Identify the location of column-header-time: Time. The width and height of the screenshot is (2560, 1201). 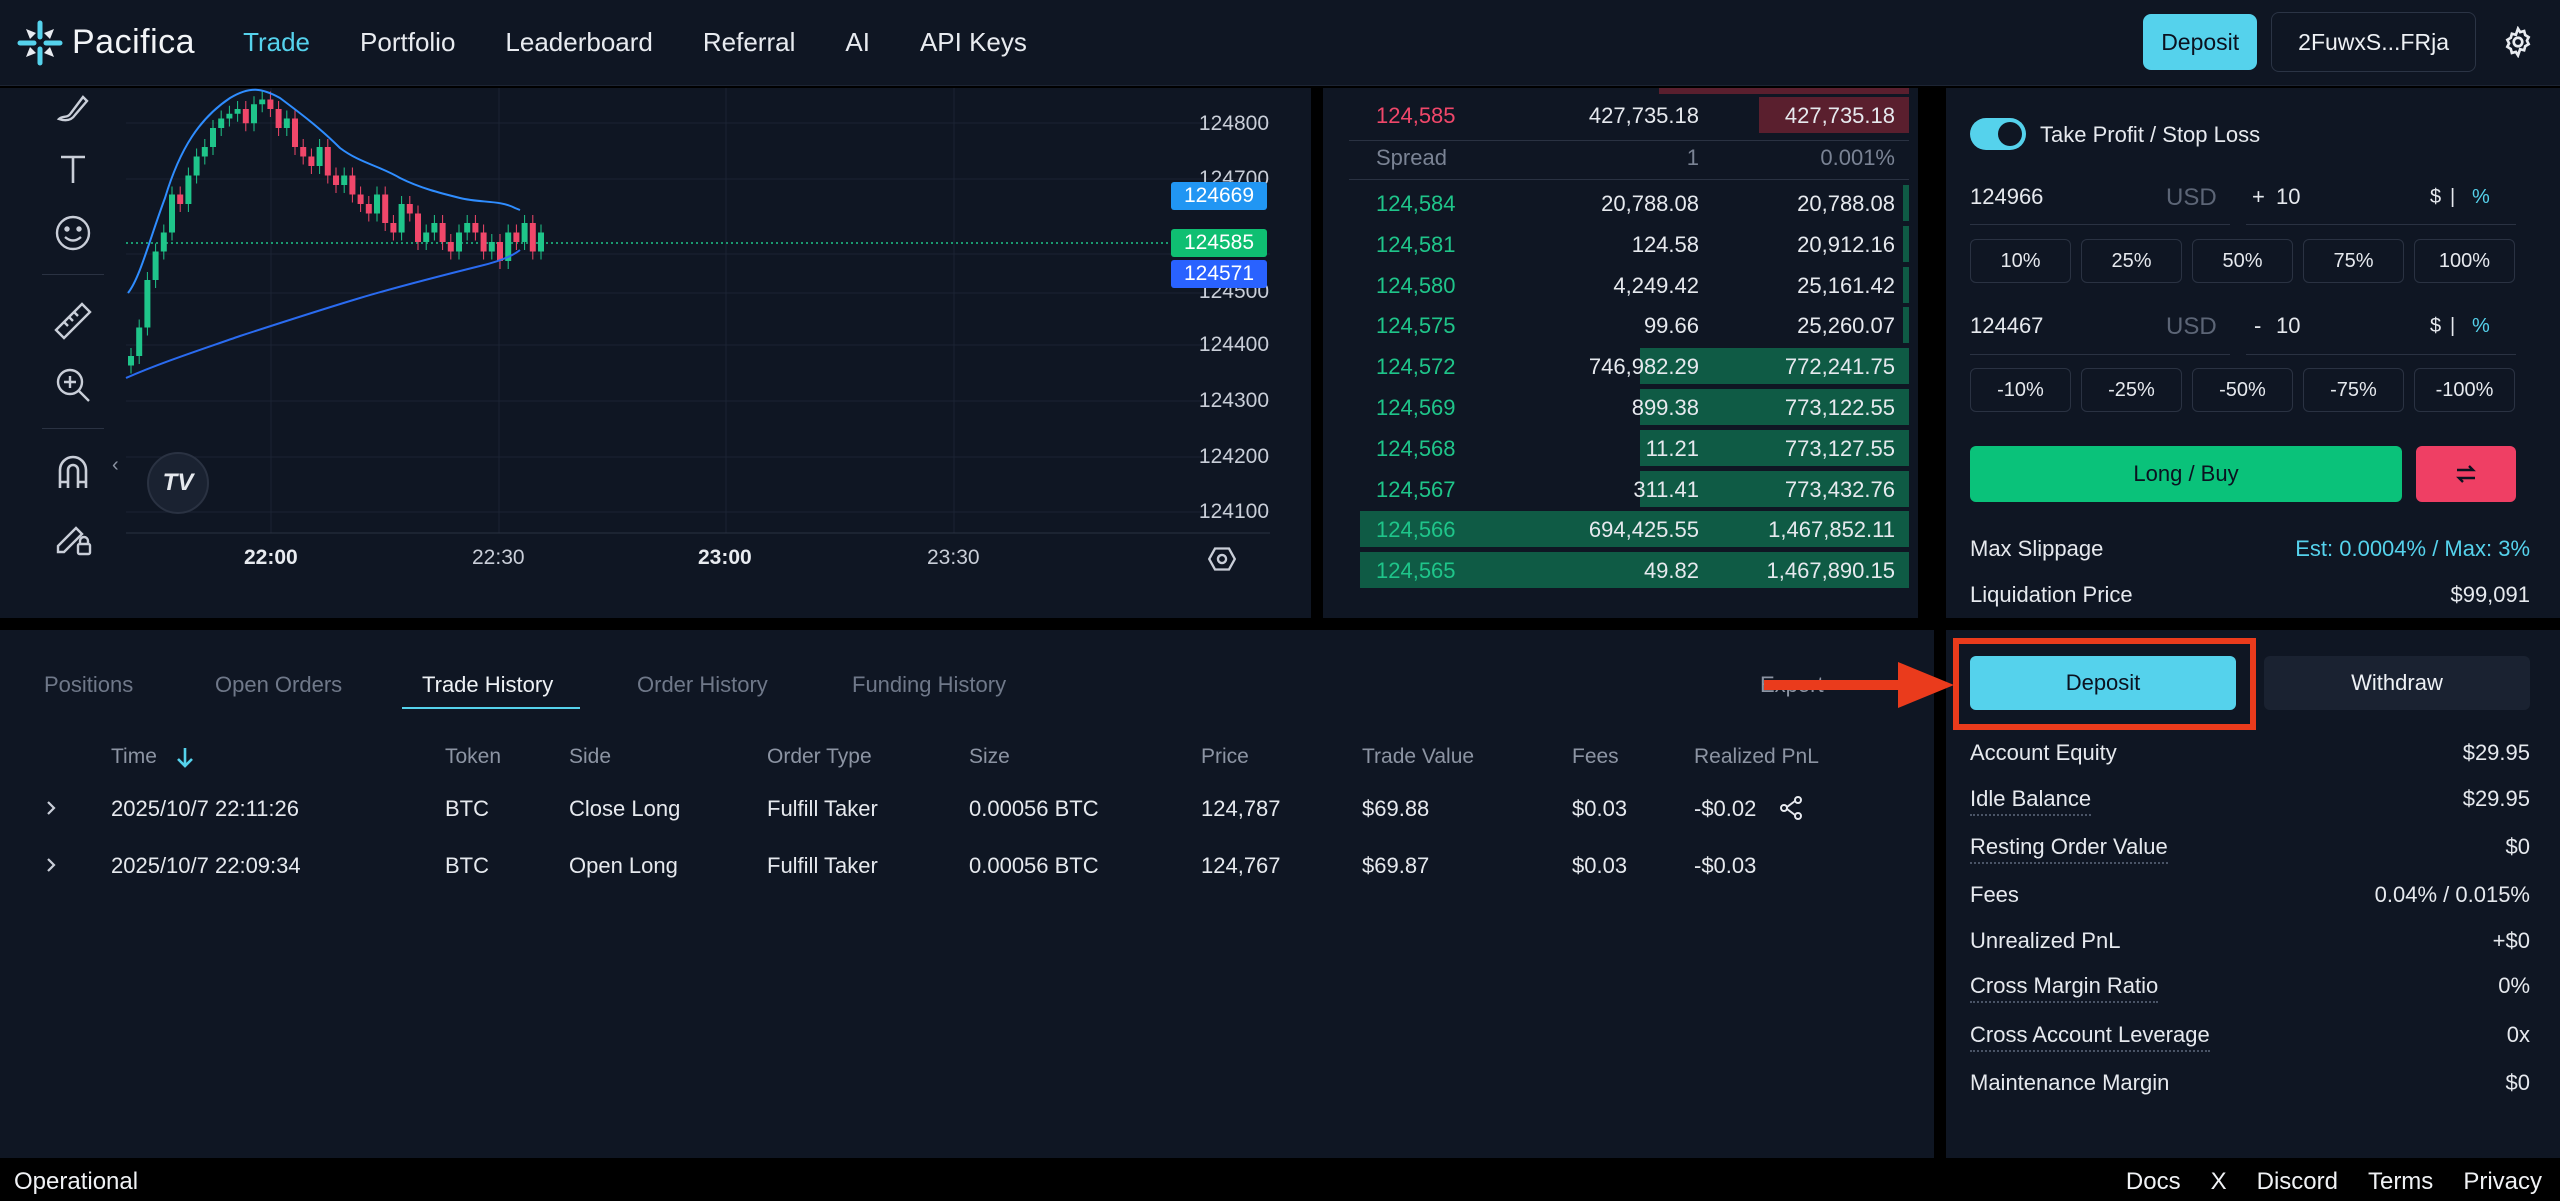
(134, 756).